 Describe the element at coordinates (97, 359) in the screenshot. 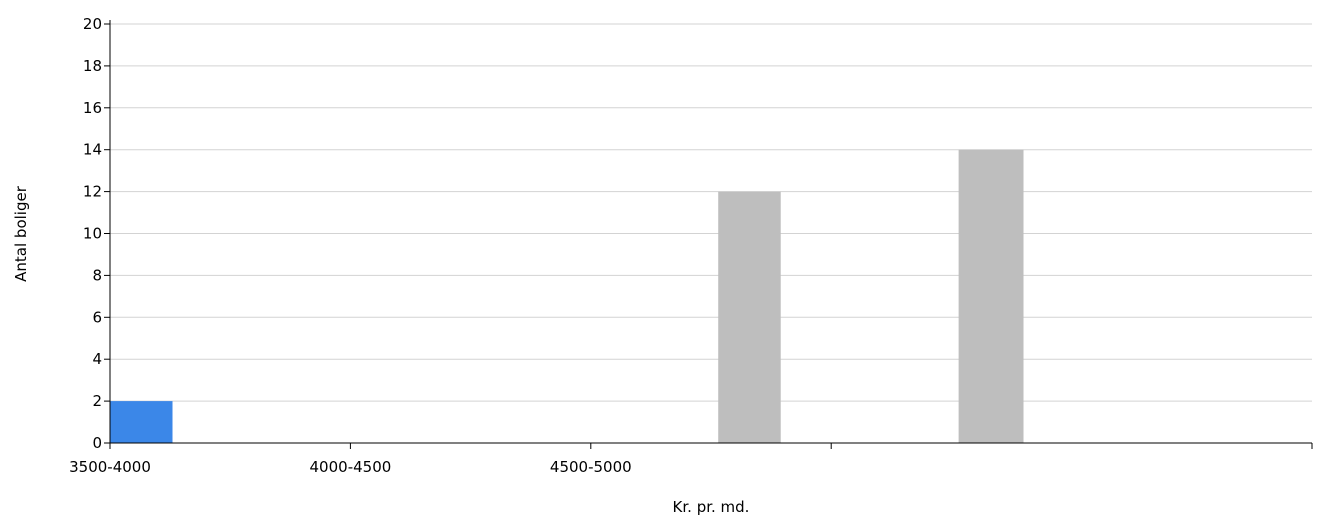

I see `y-tick-label: 4` at that location.